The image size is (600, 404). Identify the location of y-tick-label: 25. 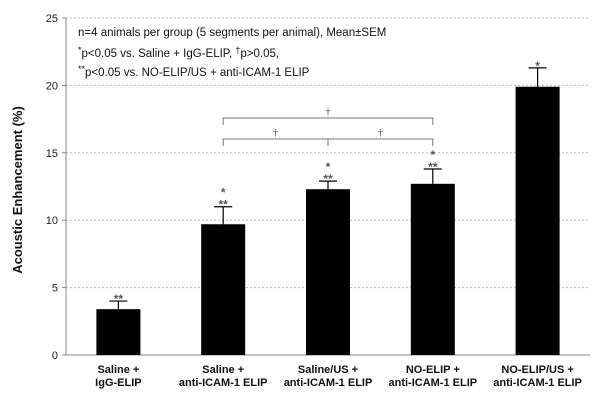
(52, 19).